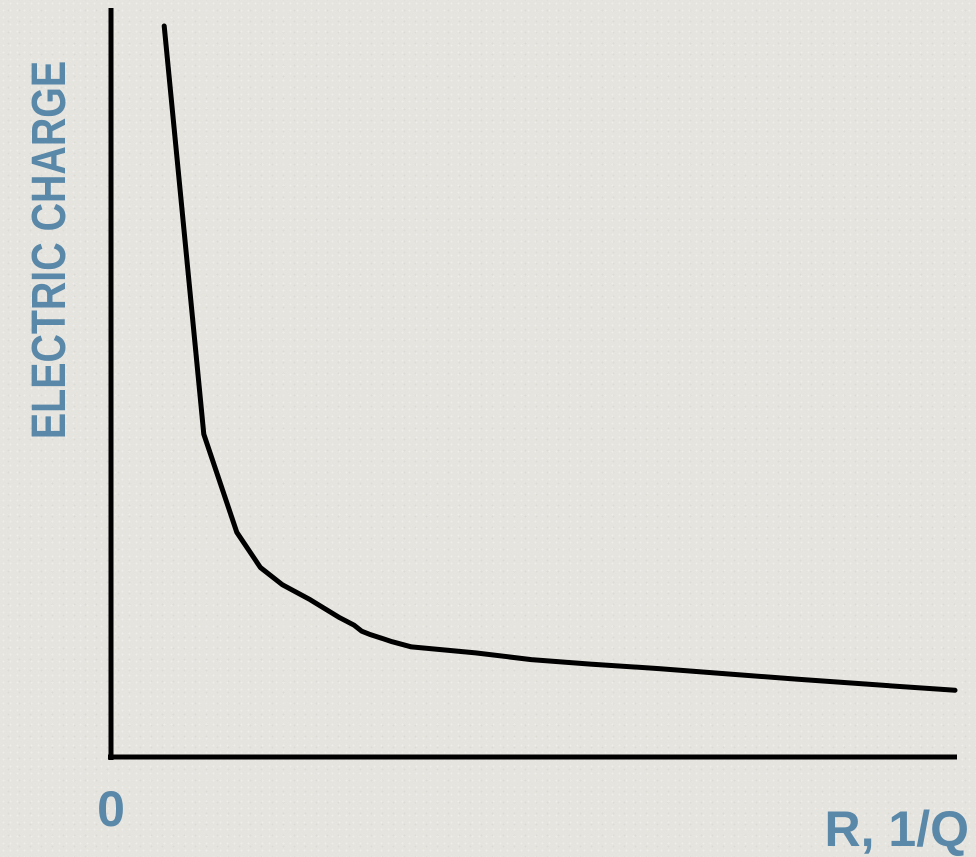 The image size is (976, 857). What do you see at coordinates (49, 250) in the screenshot?
I see `y-axis-label: ELECTRIC CHARGE` at bounding box center [49, 250].